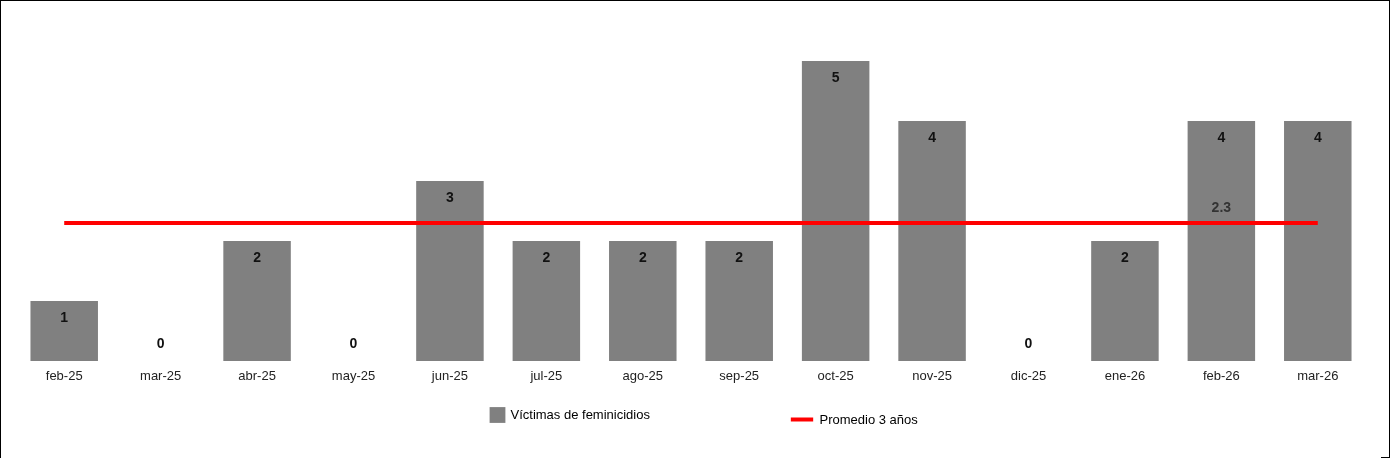  What do you see at coordinates (580, 414) in the screenshot?
I see `legend-label: Víctimas de feminicidios` at bounding box center [580, 414].